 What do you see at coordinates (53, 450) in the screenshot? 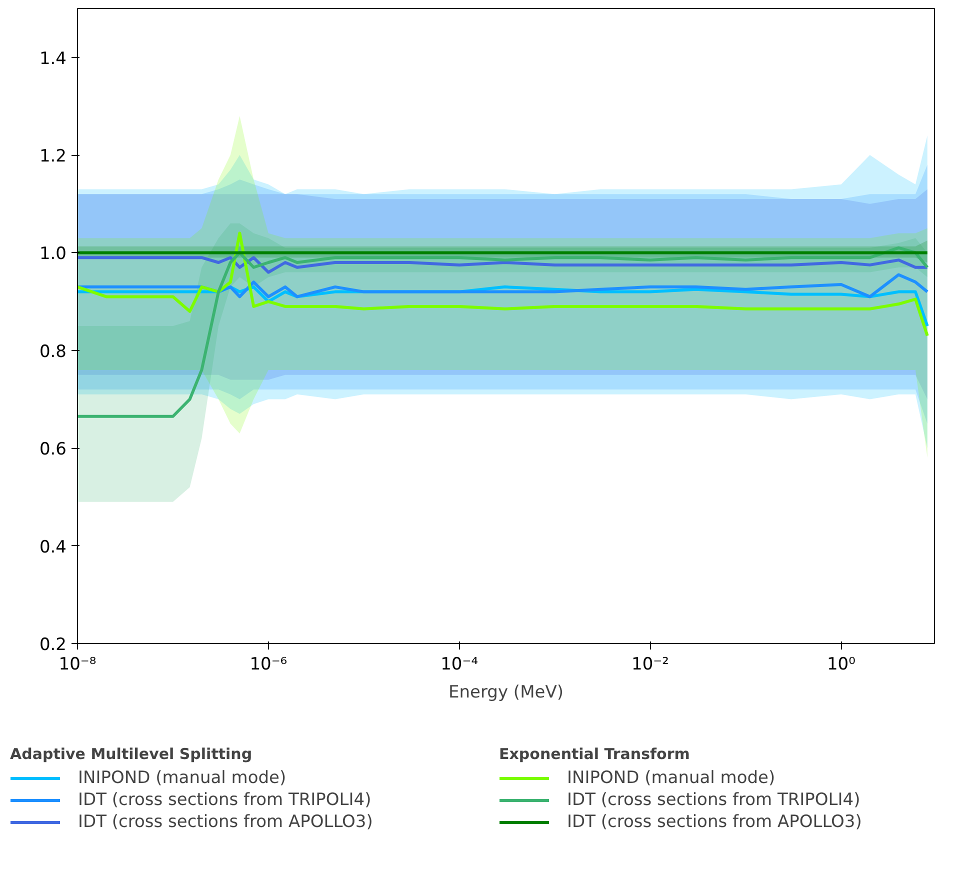
I see `y-tick-label: 0.6` at bounding box center [53, 450].